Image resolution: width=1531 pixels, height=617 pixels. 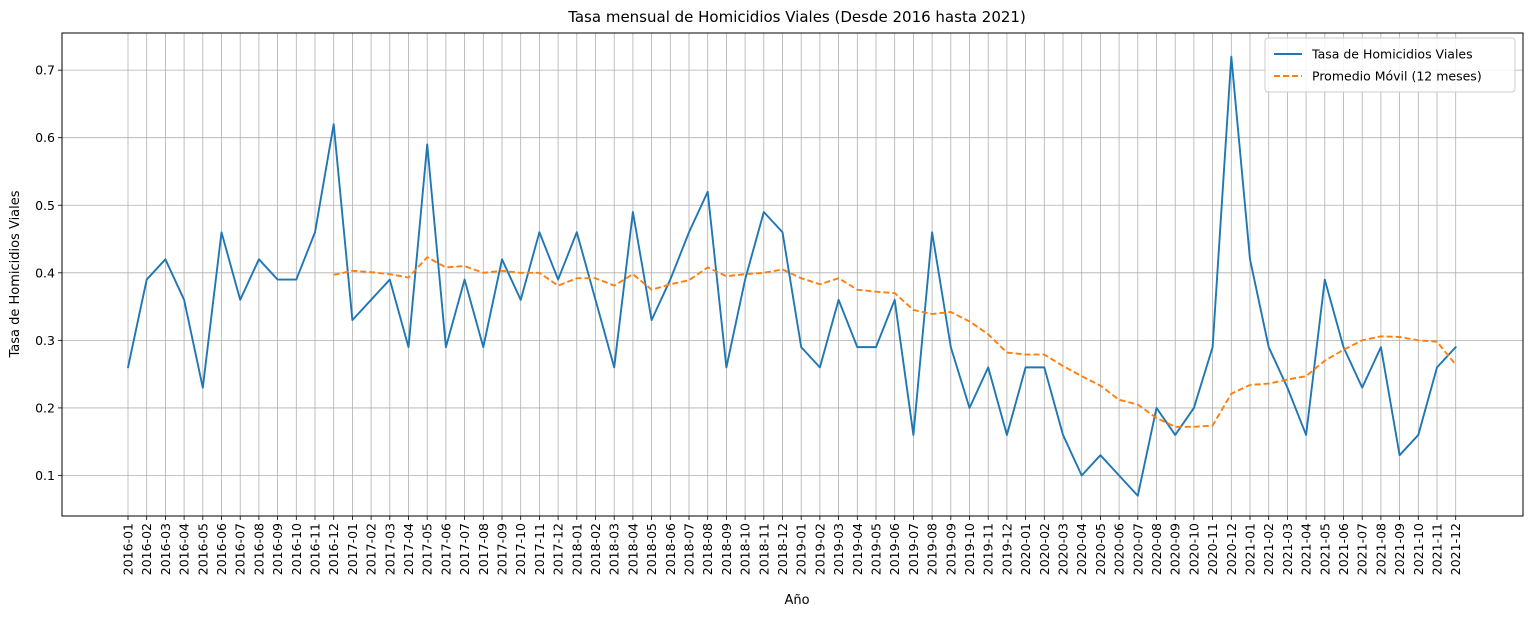 I want to click on legend-label-promedio: Promedio Móvil (12 meses), so click(x=1397, y=76).